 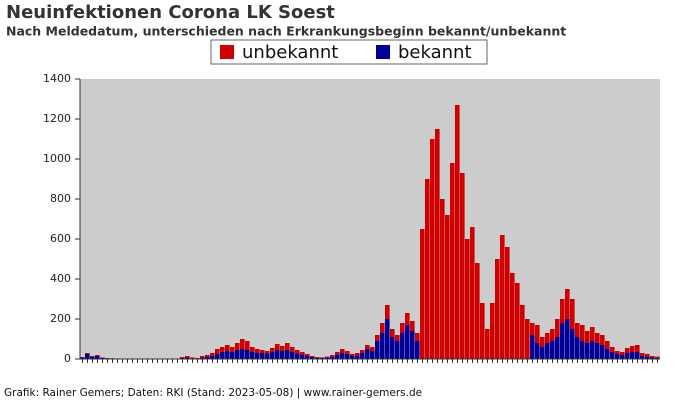 What do you see at coordinates (67, 358) in the screenshot?
I see `y-tick-label: 0` at bounding box center [67, 358].